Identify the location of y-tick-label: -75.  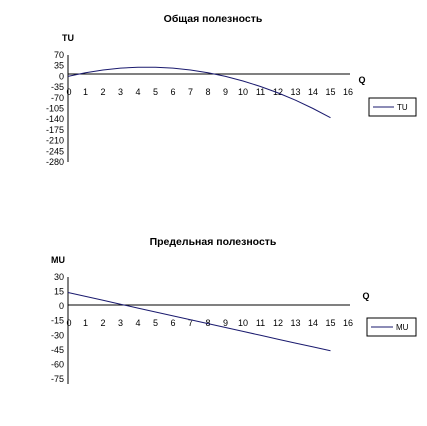
(57, 379).